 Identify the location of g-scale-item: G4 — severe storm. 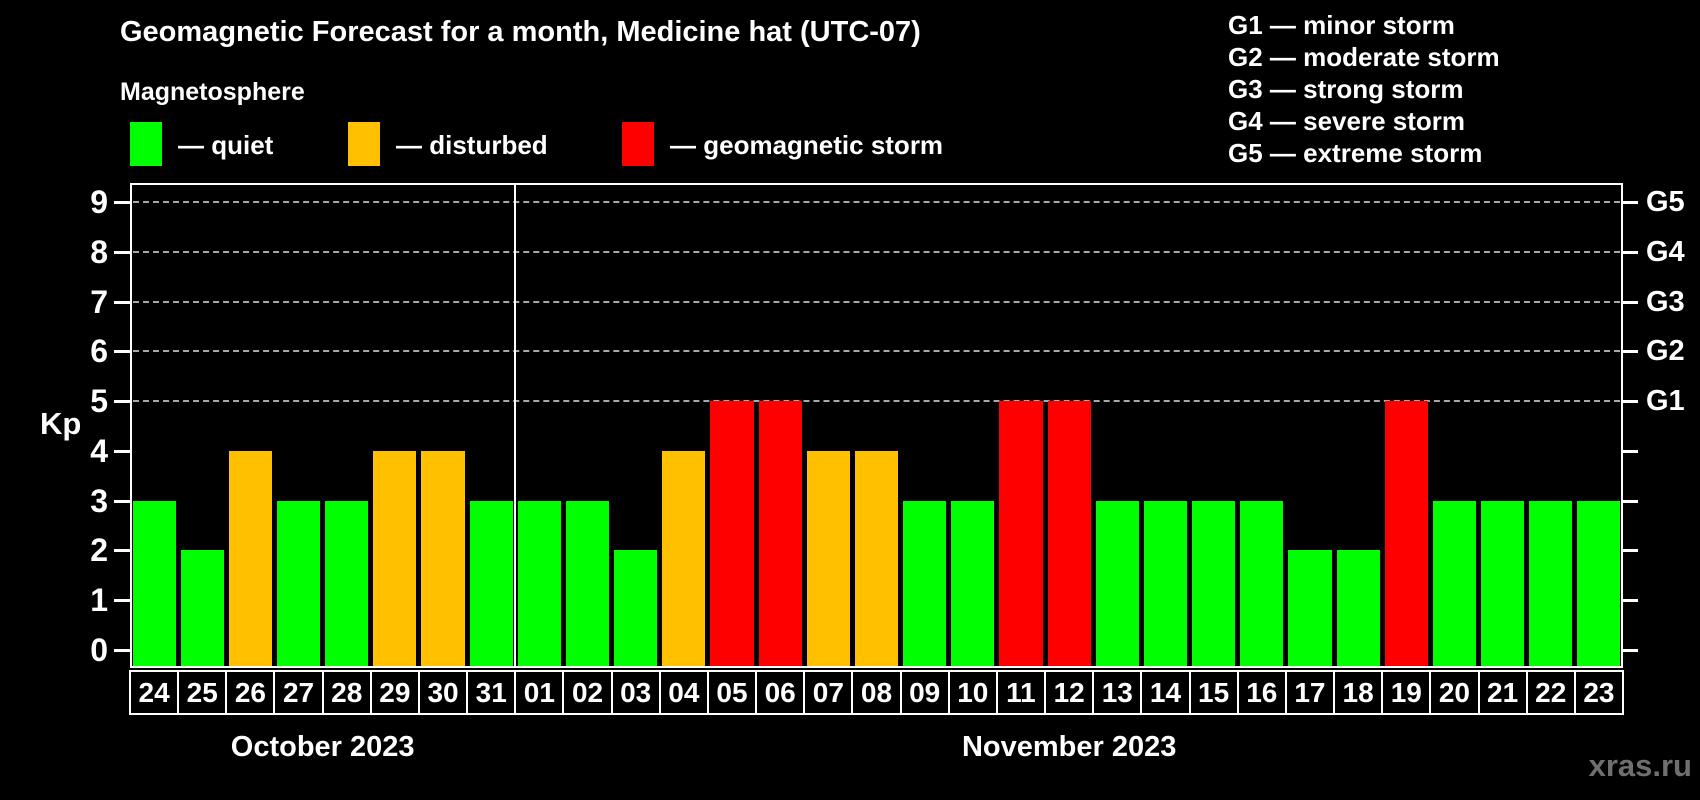
(1347, 121).